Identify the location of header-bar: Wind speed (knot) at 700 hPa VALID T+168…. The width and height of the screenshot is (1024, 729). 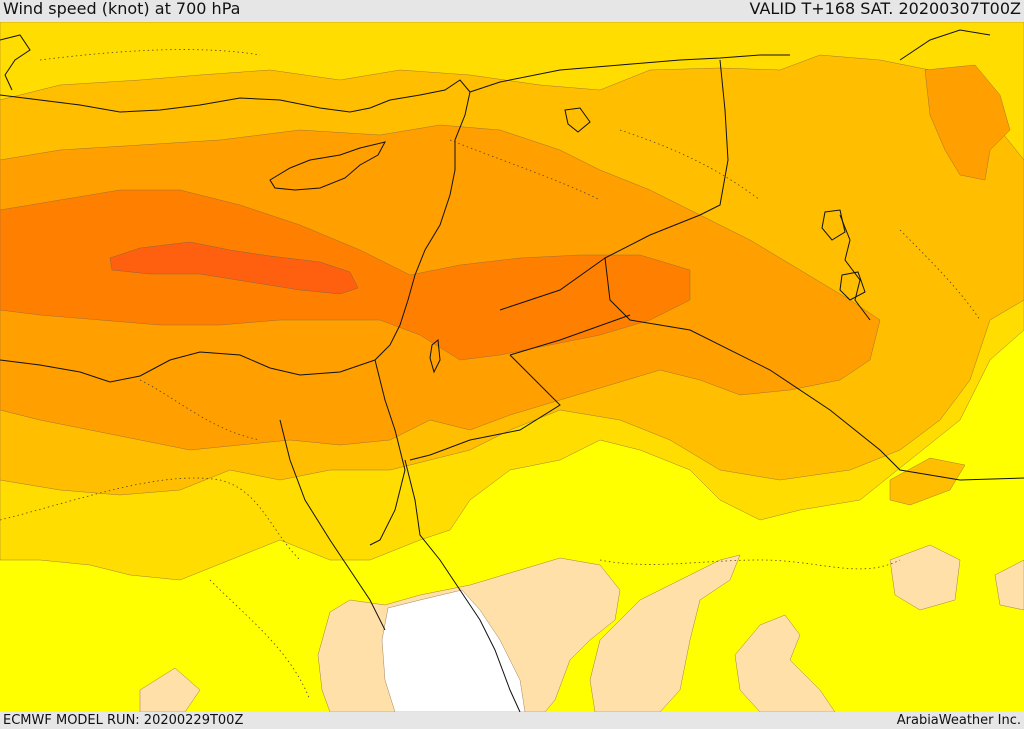
(512, 11).